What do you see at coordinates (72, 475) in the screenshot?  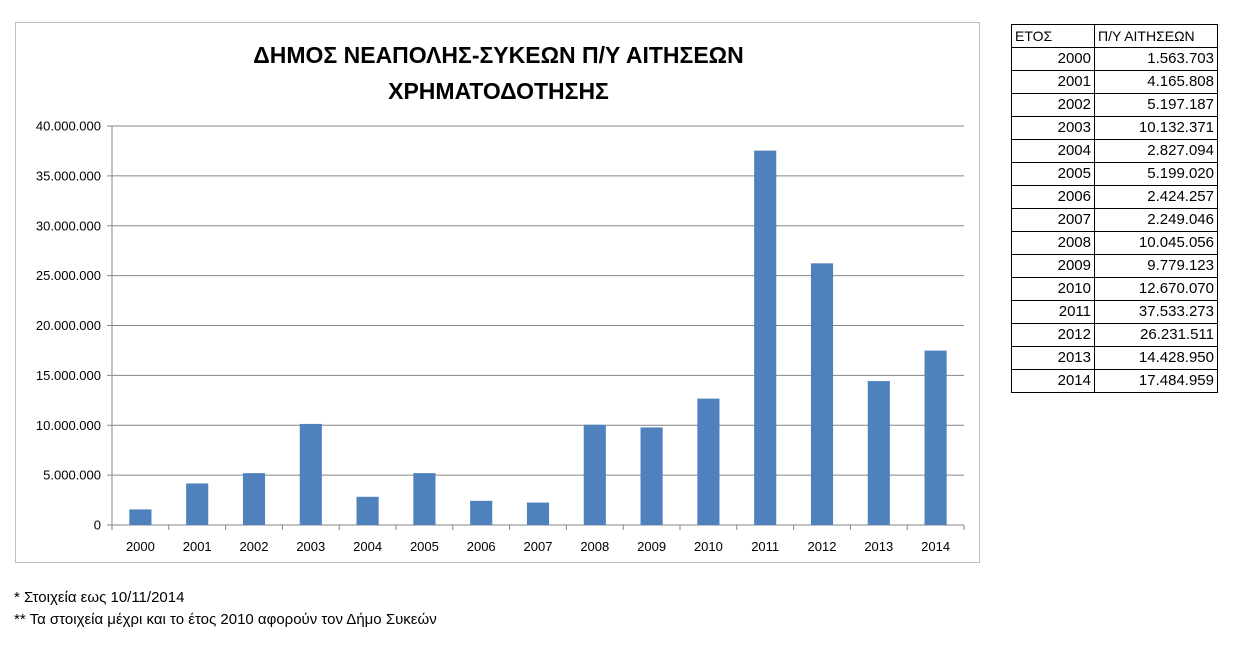 I see `y-tick-label: 5.000.000` at bounding box center [72, 475].